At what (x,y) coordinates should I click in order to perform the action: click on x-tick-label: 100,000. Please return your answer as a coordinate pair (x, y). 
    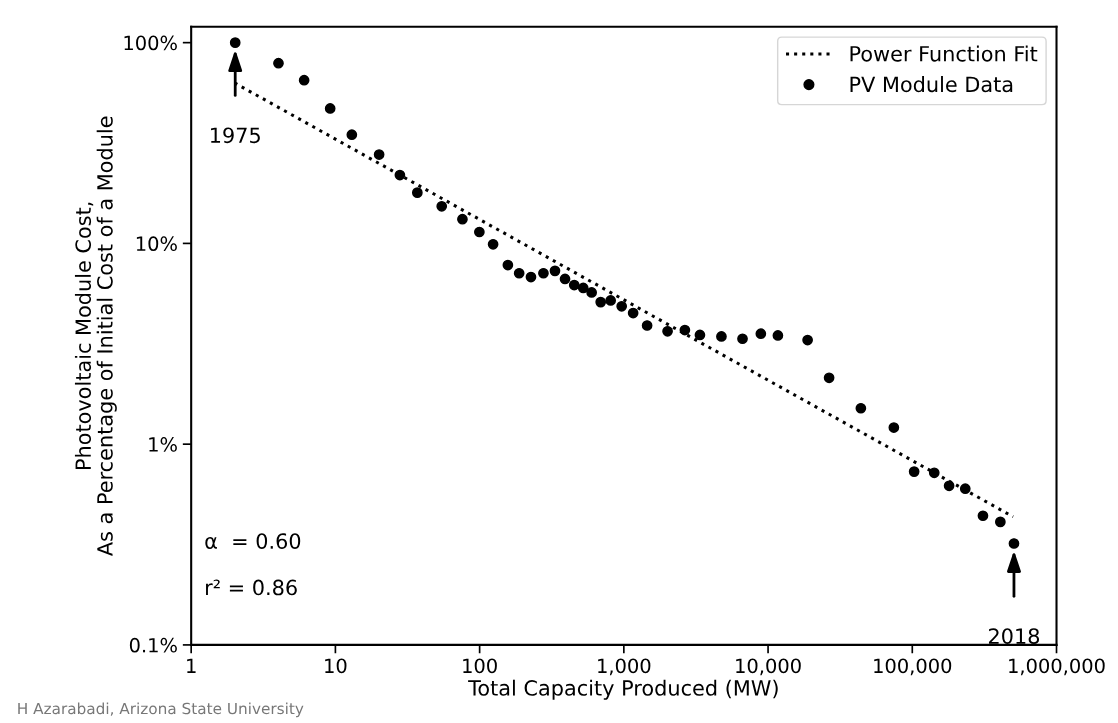
    Looking at the image, I should click on (913, 667).